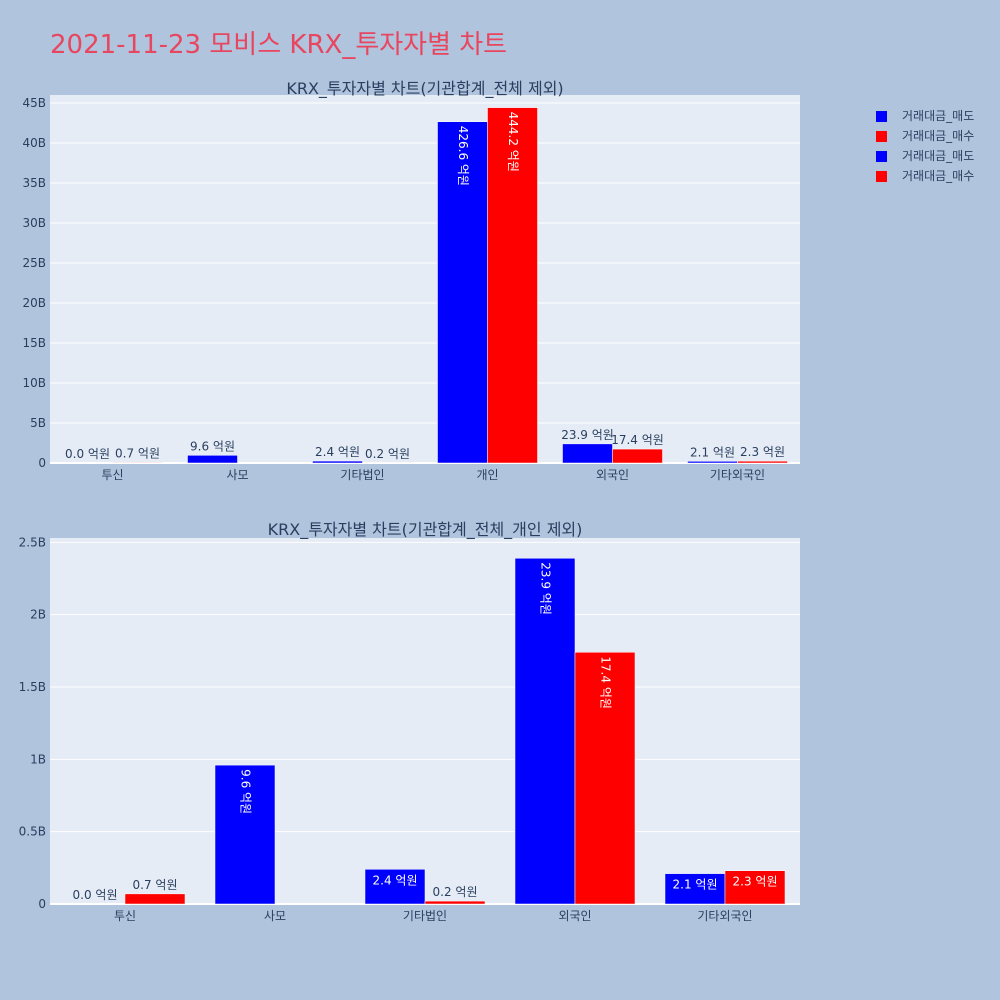 The height and width of the screenshot is (1000, 1000). Describe the element at coordinates (487, 475) in the screenshot. I see `x-tick-label: 개인` at that location.